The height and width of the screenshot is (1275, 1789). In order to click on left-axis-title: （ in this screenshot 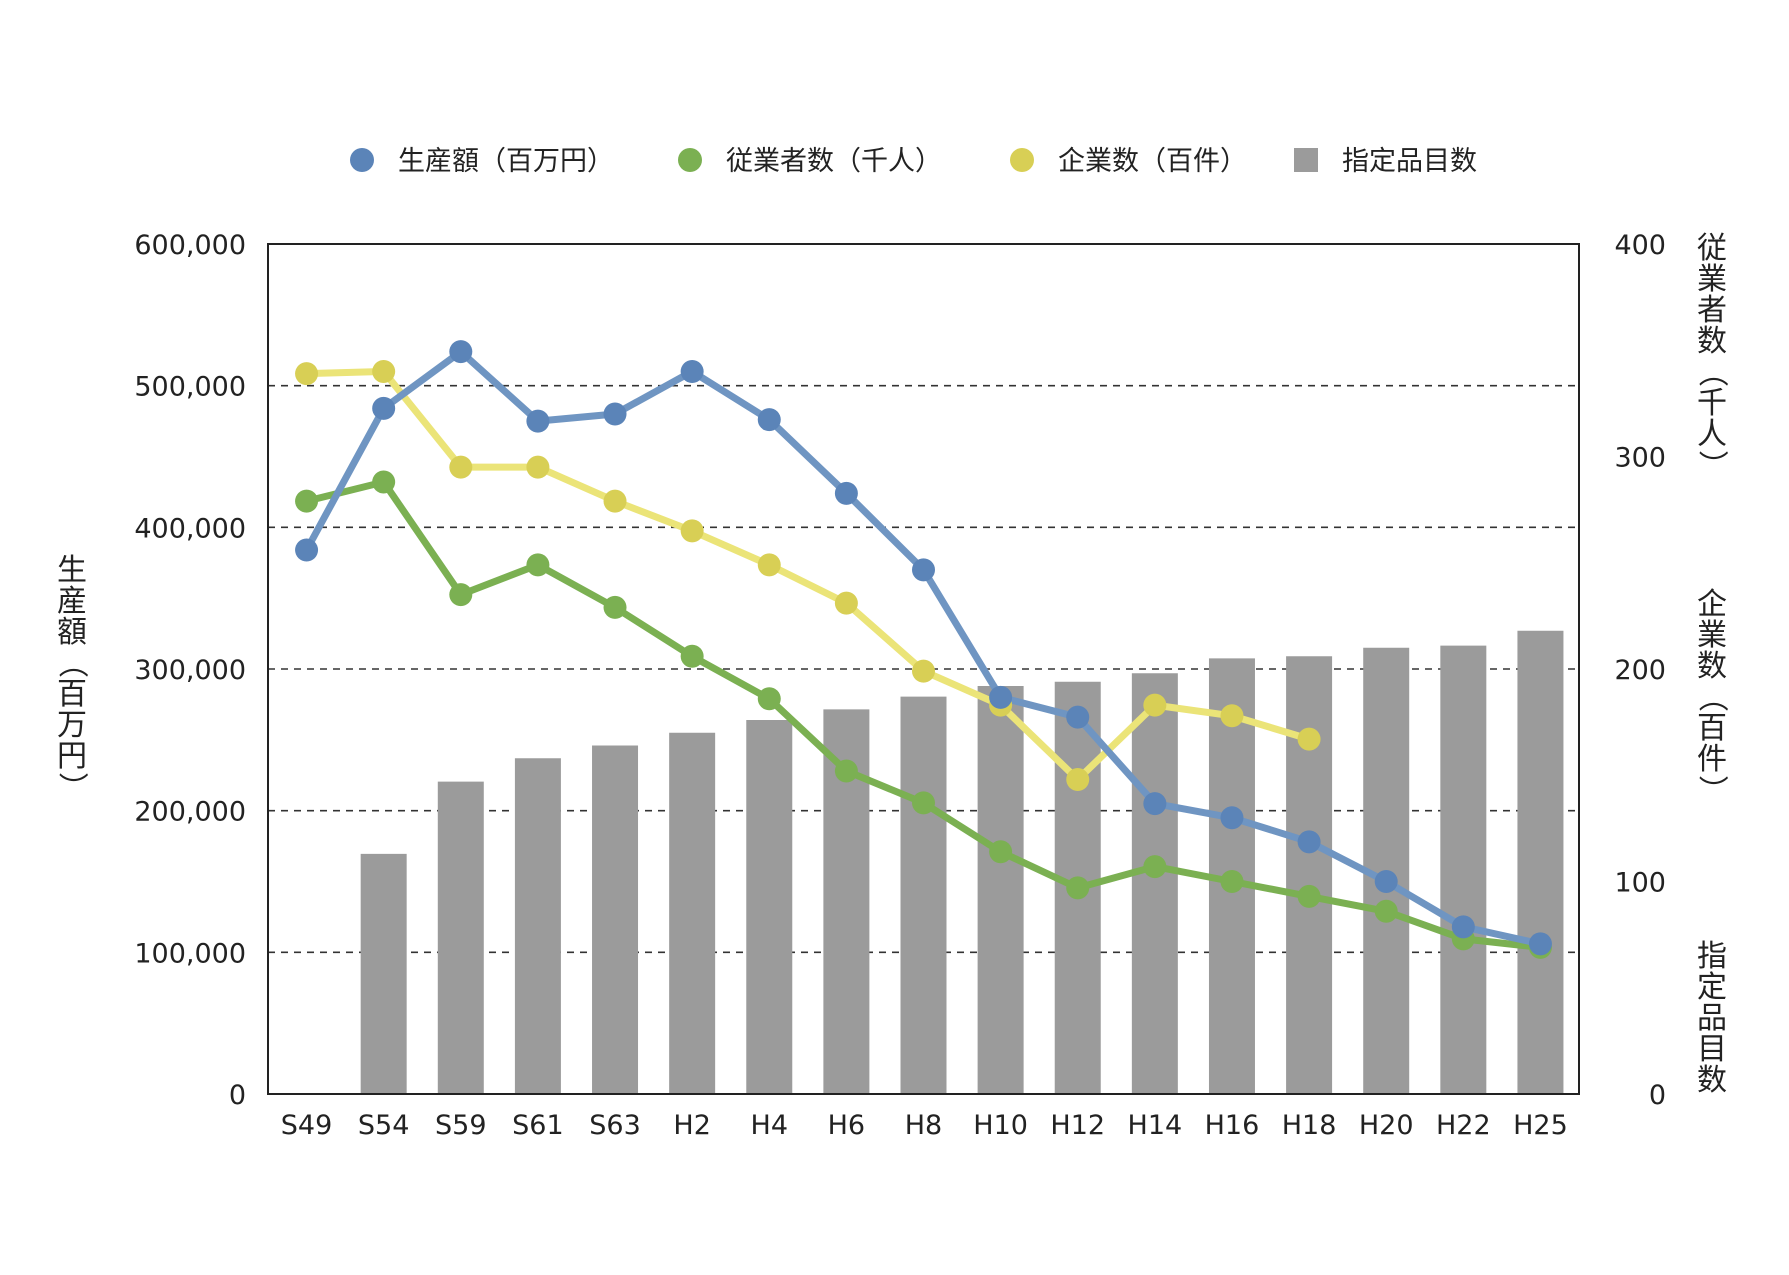, I will do `click(71, 663)`.